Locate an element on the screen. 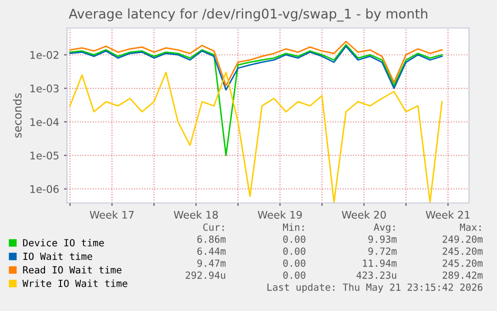 This screenshot has width=497, height=311. text: 249.20m is located at coordinates (462, 239).